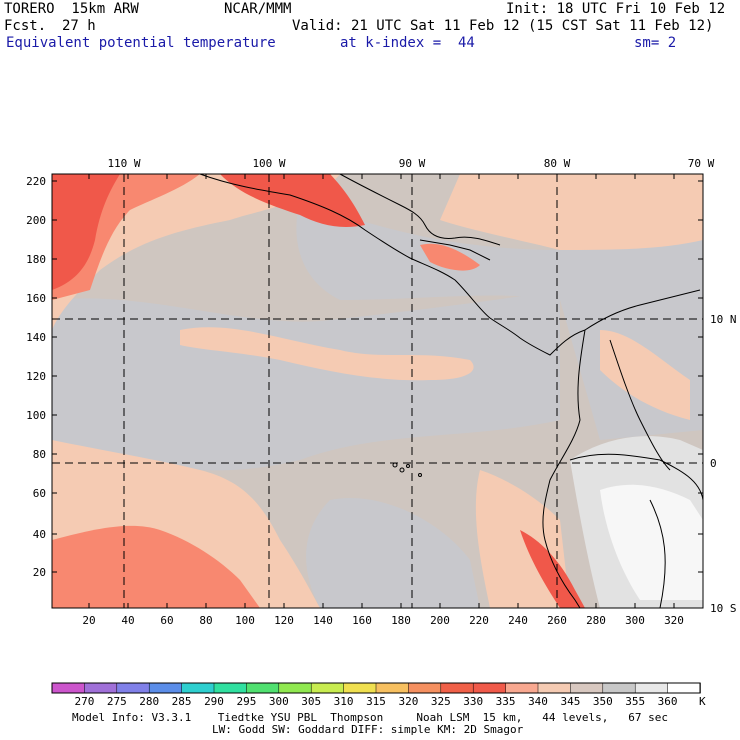 The height and width of the screenshot is (740, 740). I want to click on coastline-mexico-north, so click(420, 209).